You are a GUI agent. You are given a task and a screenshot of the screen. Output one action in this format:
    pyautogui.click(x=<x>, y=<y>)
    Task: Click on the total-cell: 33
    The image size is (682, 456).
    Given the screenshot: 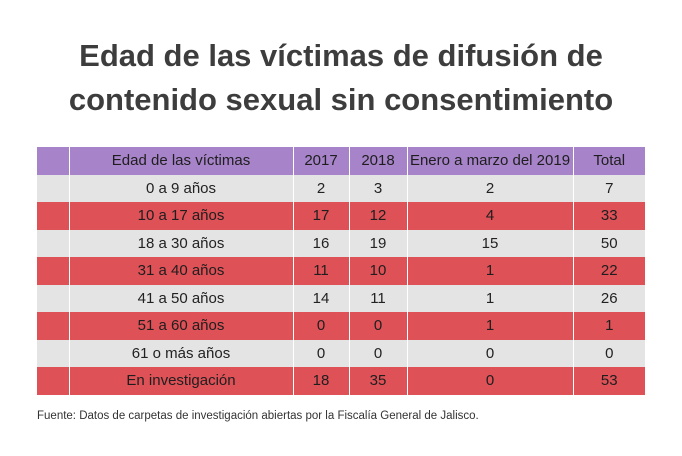 What is the action you would take?
    pyautogui.click(x=609, y=216)
    